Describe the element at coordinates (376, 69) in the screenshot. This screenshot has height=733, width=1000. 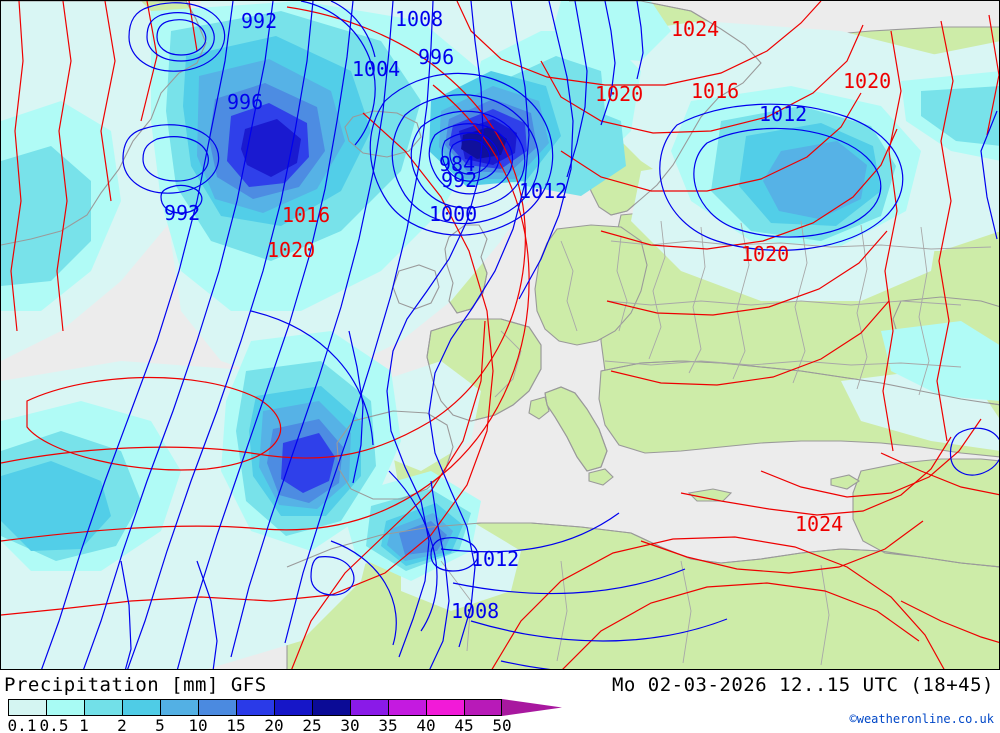
I see `isobar-label: 1004` at that location.